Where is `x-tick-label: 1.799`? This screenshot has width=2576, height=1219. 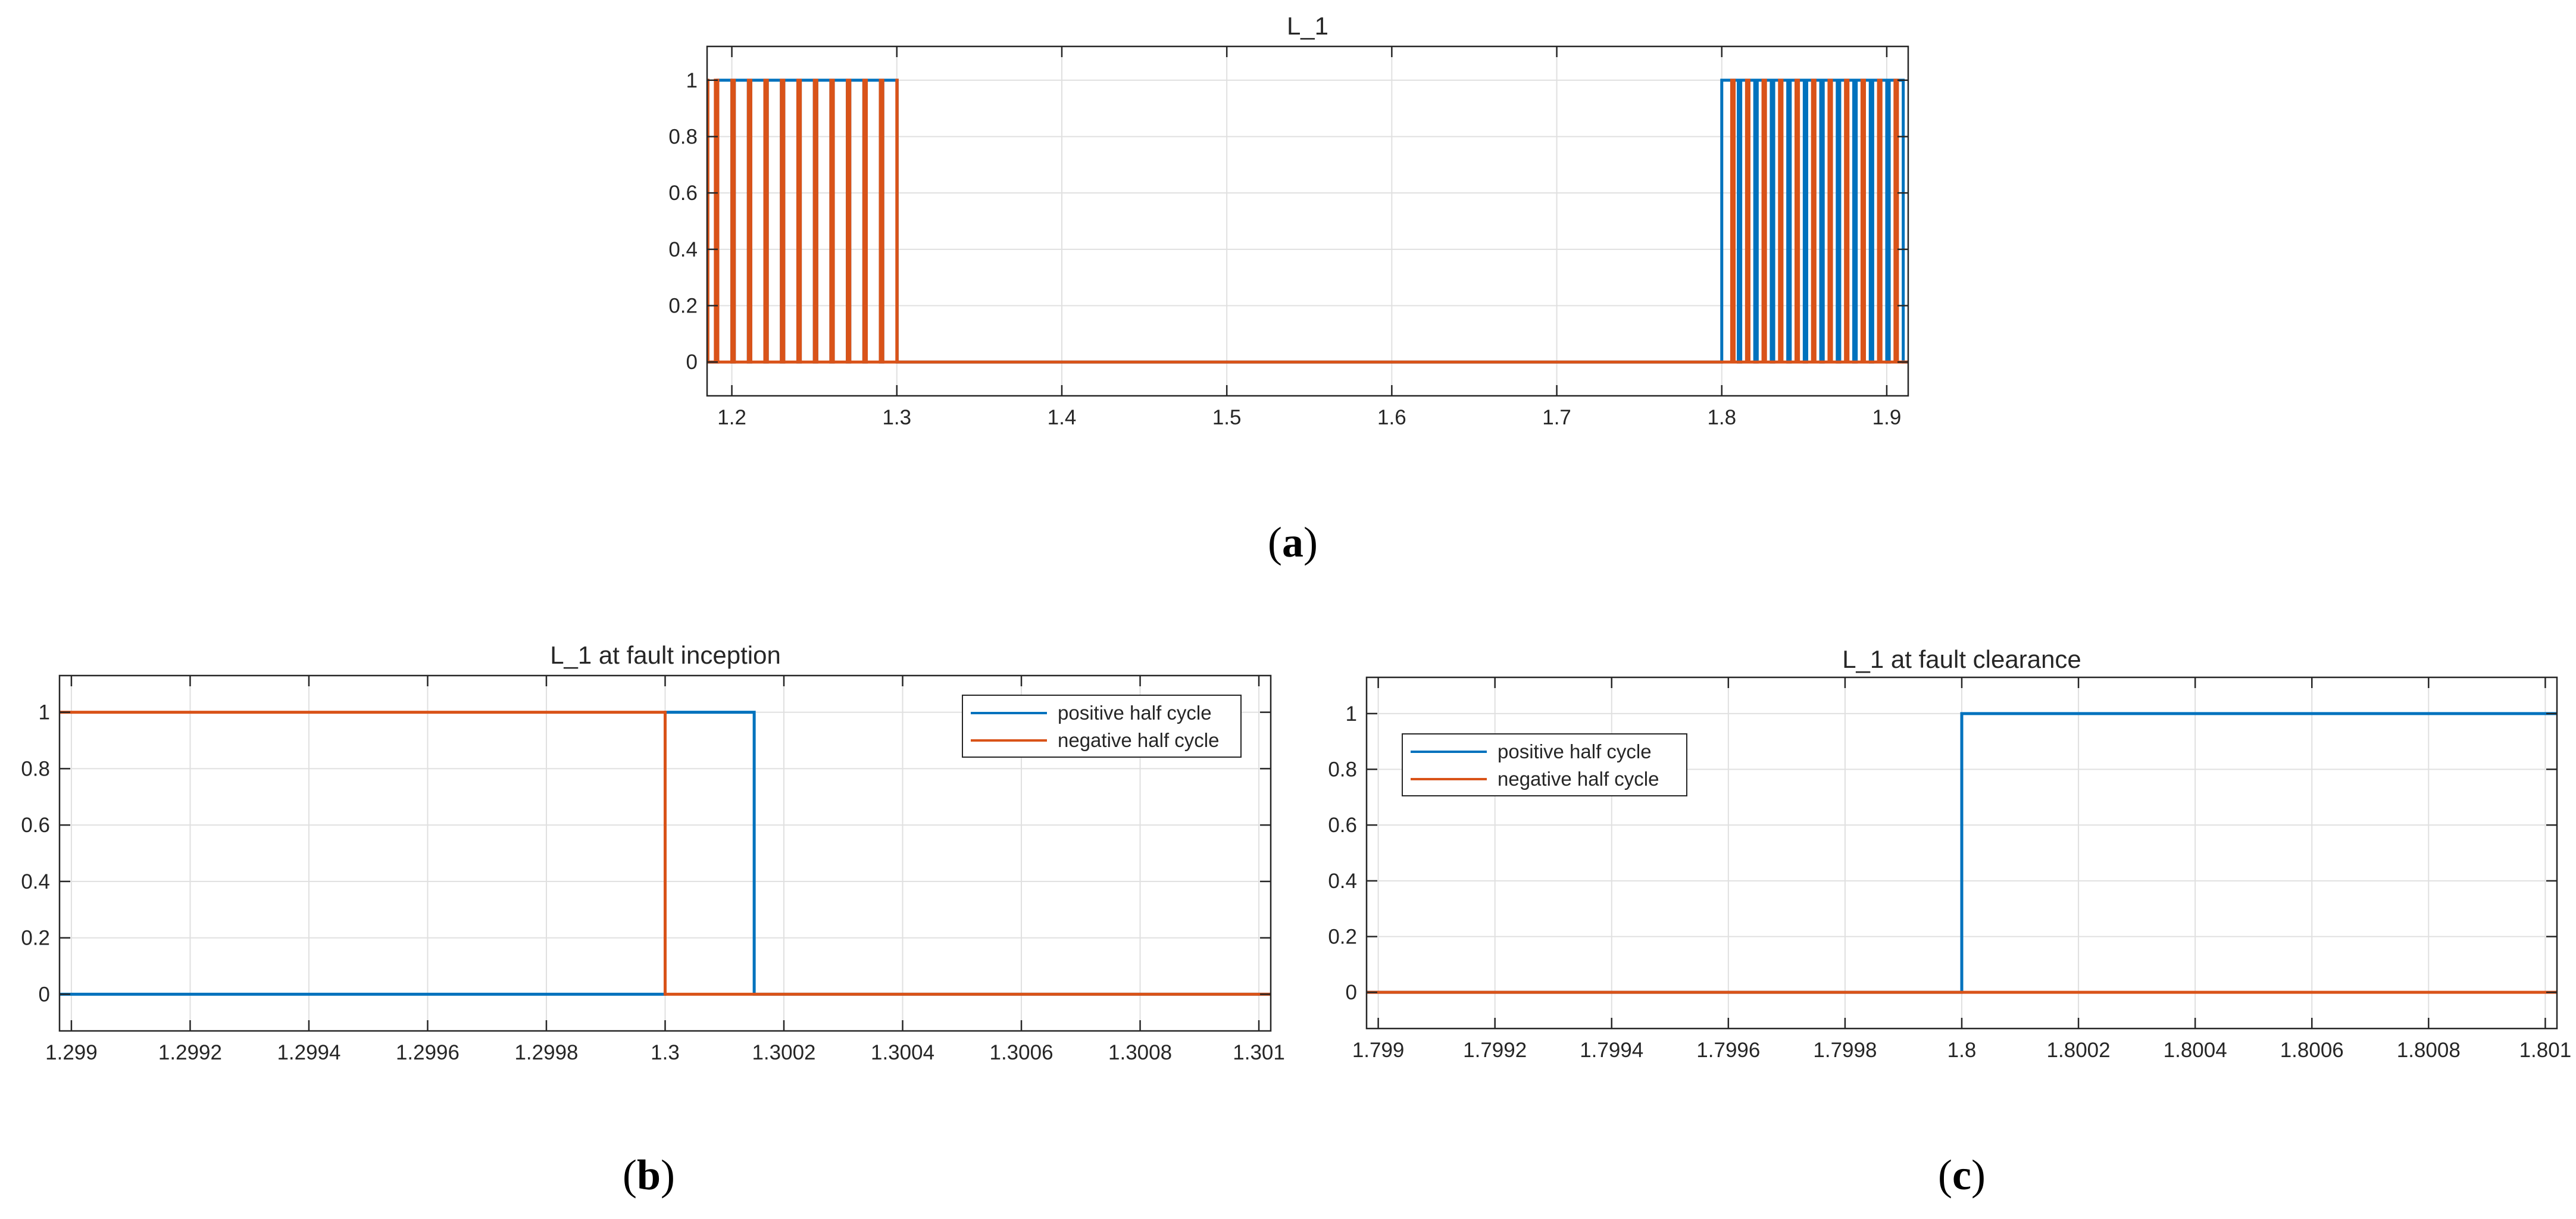 x-tick-label: 1.799 is located at coordinates (1378, 1050).